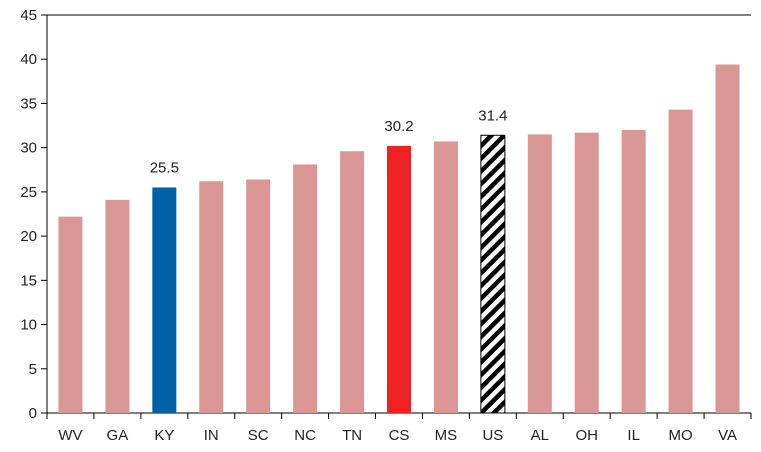 This screenshot has width=761, height=452. I want to click on bar-tn, so click(352, 282).